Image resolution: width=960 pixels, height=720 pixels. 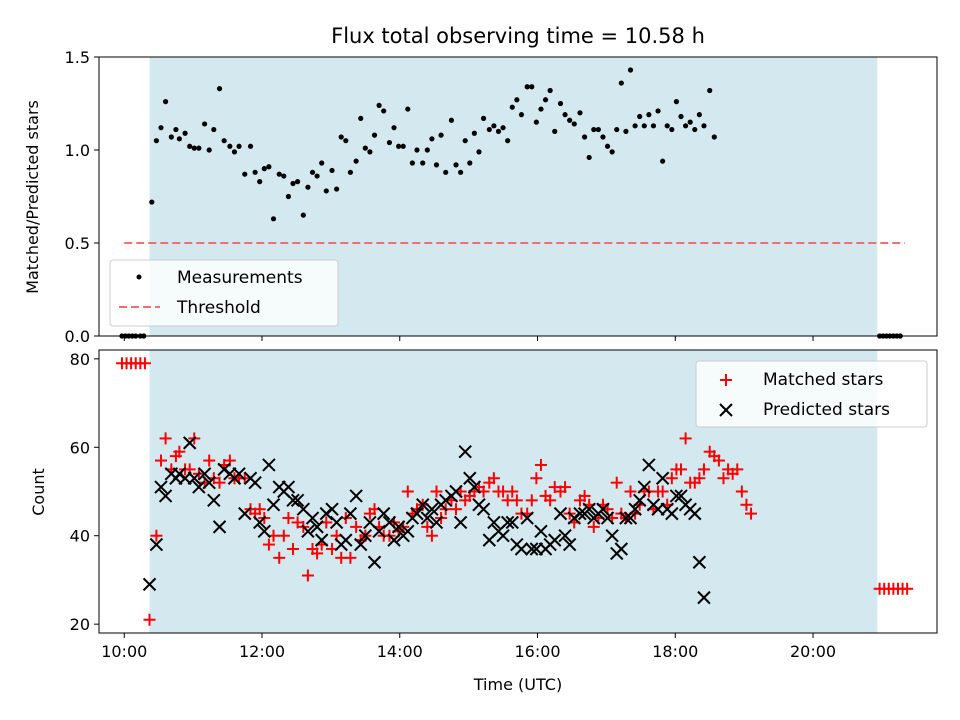 I want to click on x-axis-label: Time (UTC), so click(x=517, y=684).